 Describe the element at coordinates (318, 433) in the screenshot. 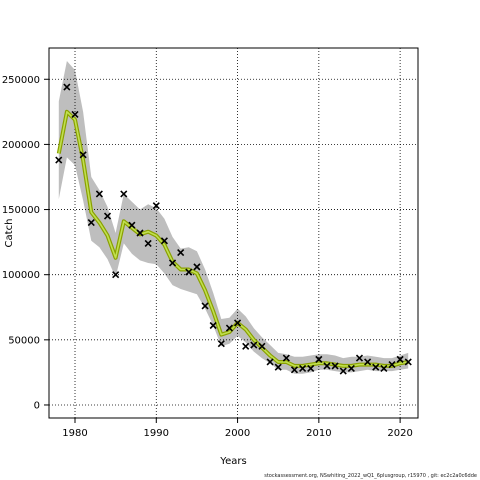

I see `x-tick-label: 2010` at that location.